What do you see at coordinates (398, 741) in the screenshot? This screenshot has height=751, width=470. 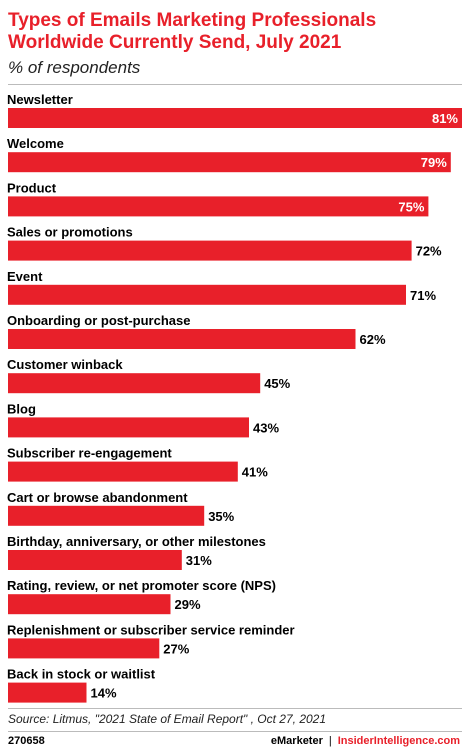 I see `brand-insider-link: InsiderIntelligence.com` at bounding box center [398, 741].